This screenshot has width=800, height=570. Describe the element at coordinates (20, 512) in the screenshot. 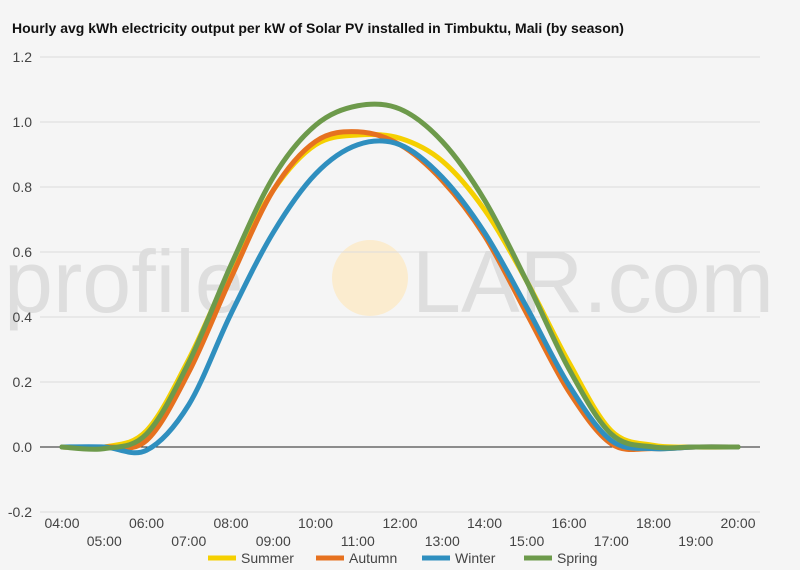

I see `y-tick-label: -0.2` at that location.